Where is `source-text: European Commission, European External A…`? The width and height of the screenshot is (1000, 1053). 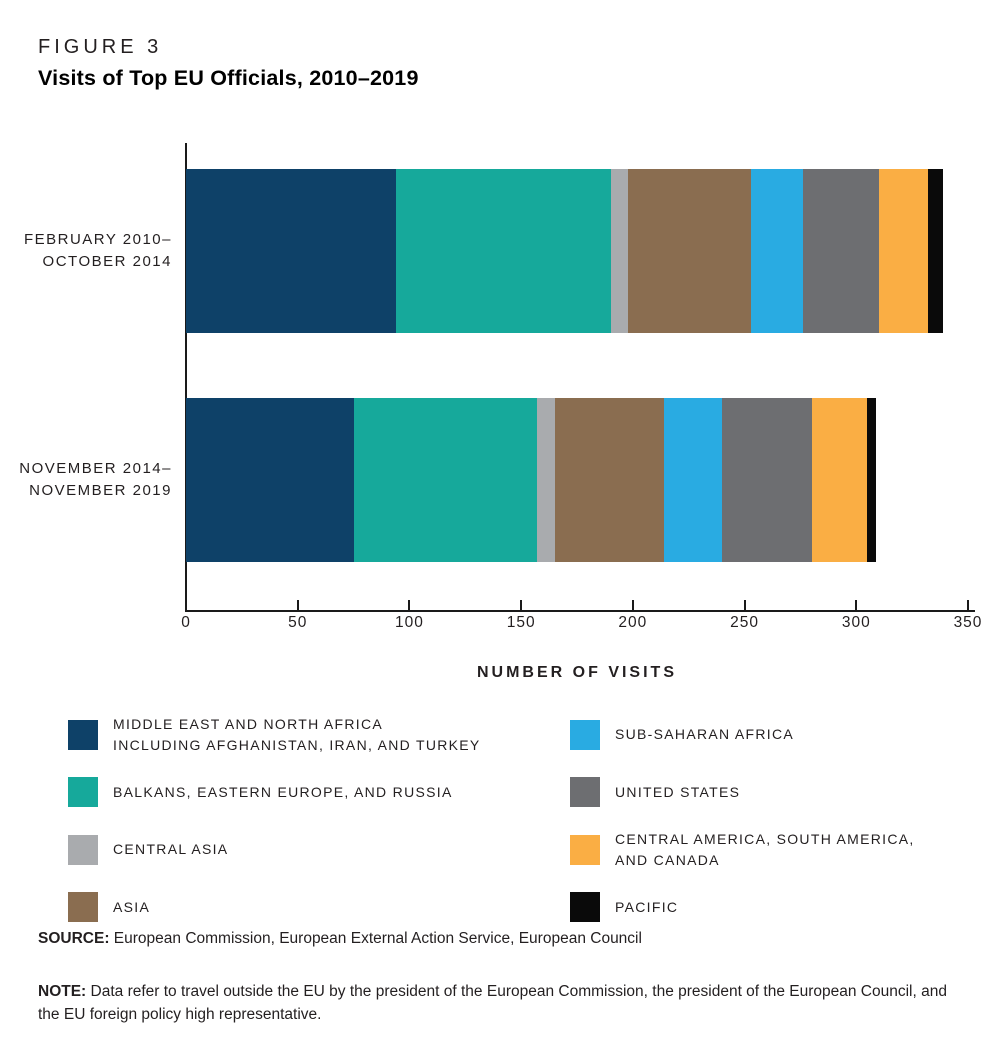 source-text: European Commission, European External A… is located at coordinates (375, 938).